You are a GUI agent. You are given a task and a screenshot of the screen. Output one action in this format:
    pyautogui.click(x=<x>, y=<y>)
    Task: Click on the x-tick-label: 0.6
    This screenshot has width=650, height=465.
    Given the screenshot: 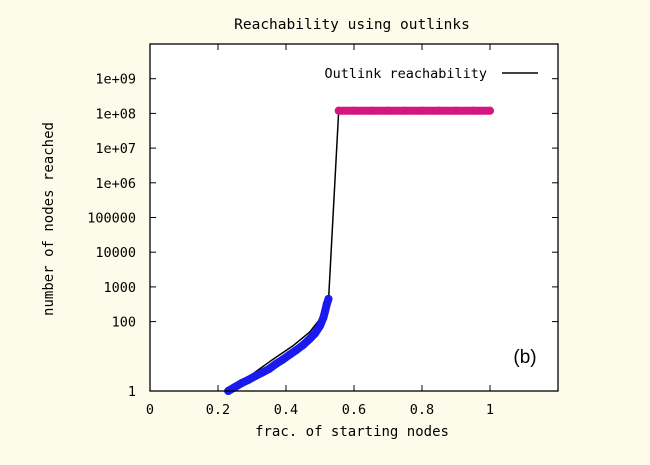 What is the action you would take?
    pyautogui.click(x=354, y=410)
    